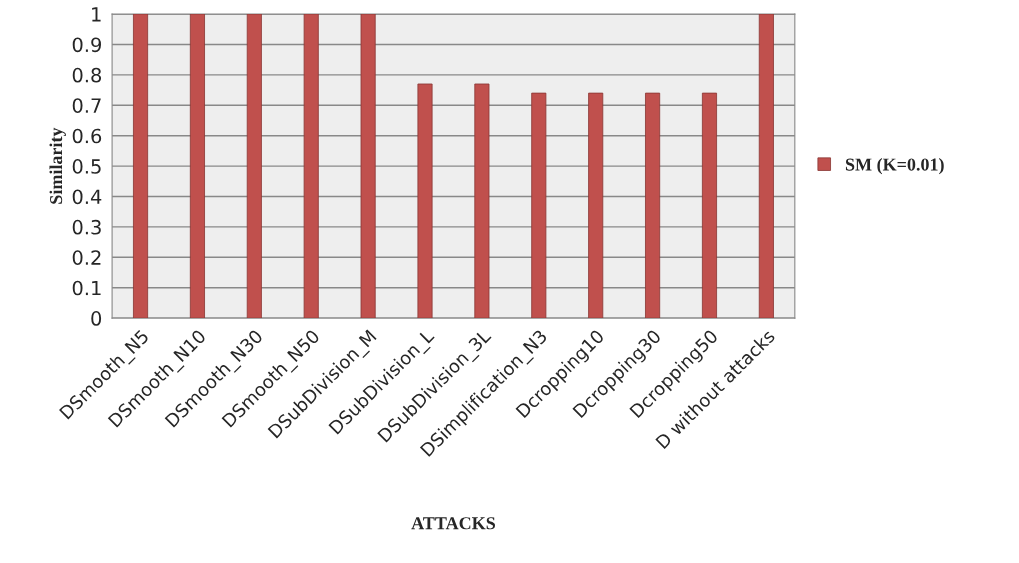  Describe the element at coordinates (86, 105) in the screenshot. I see `y-tick-label: 0.7` at that location.